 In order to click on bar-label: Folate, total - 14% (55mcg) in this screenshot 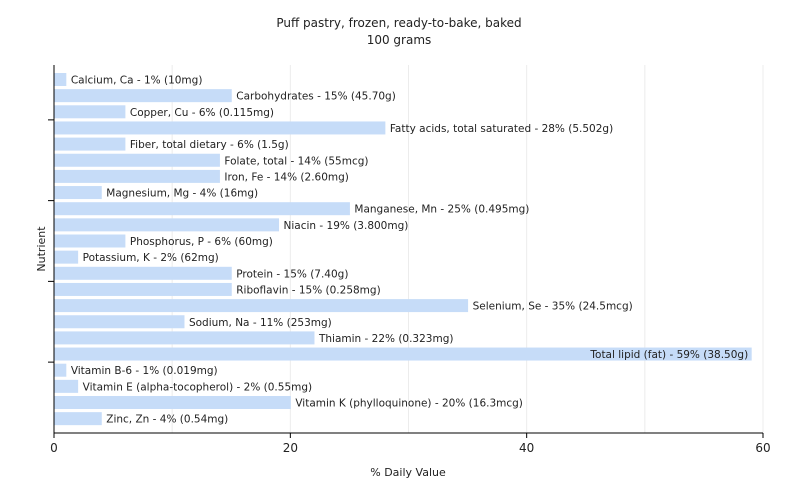, I will do `click(296, 161)`.